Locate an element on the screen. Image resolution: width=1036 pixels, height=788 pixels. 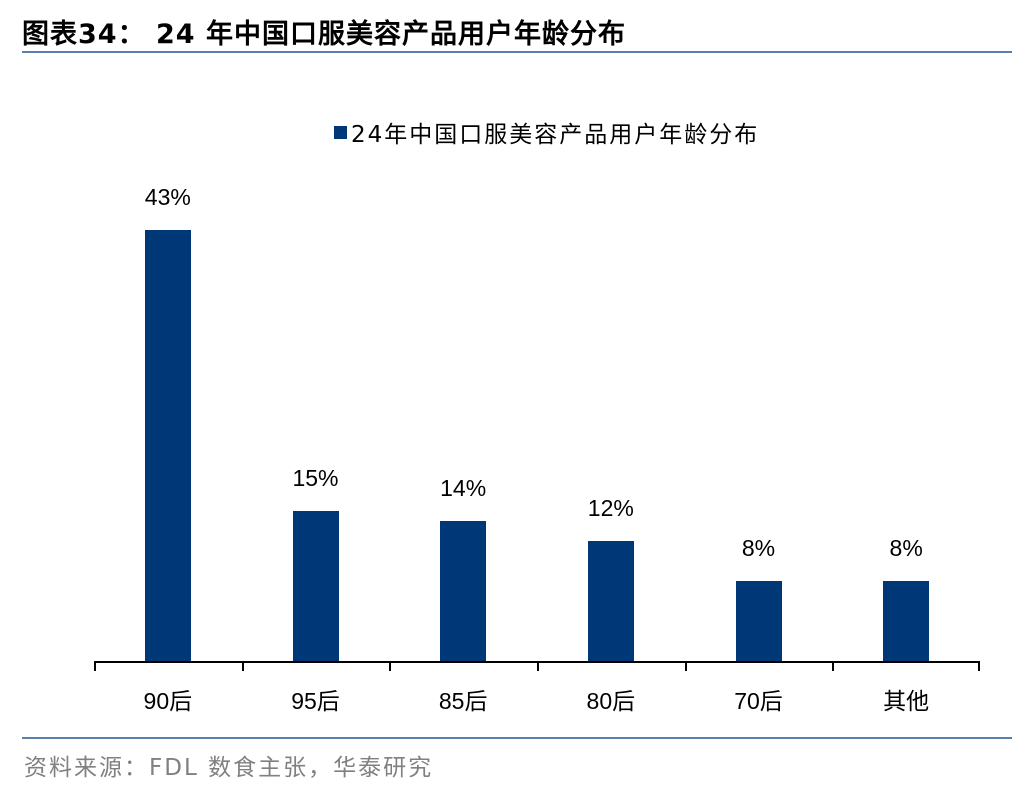
x-axis-category-label: 90后 is located at coordinates (168, 701).